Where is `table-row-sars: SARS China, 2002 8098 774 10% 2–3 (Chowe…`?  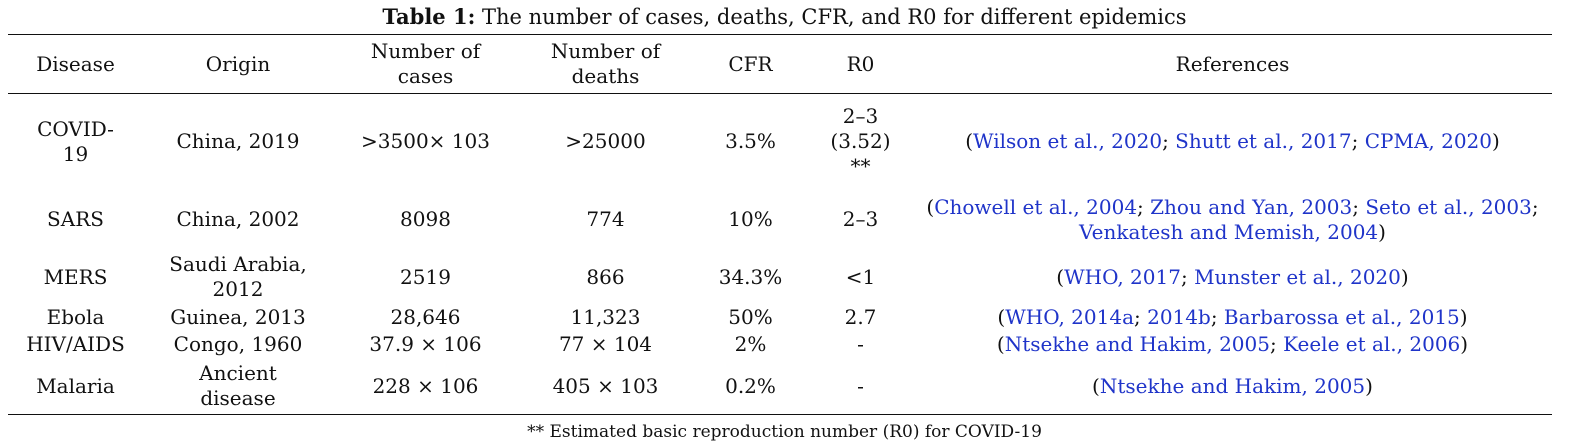
table-row-sars: SARS China, 2002 8098 774 10% 2–3 (Chowe… is located at coordinates (780, 220).